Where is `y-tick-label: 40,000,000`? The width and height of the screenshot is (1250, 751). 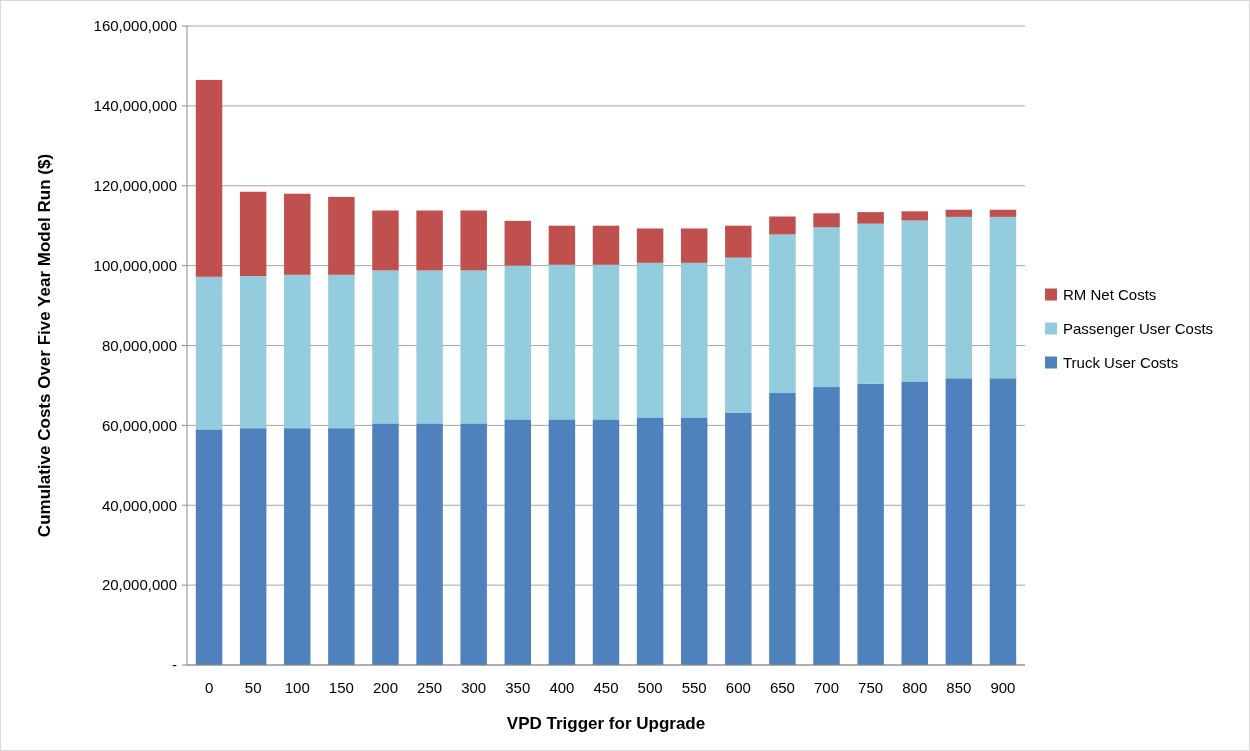 y-tick-label: 40,000,000 is located at coordinates (139, 505).